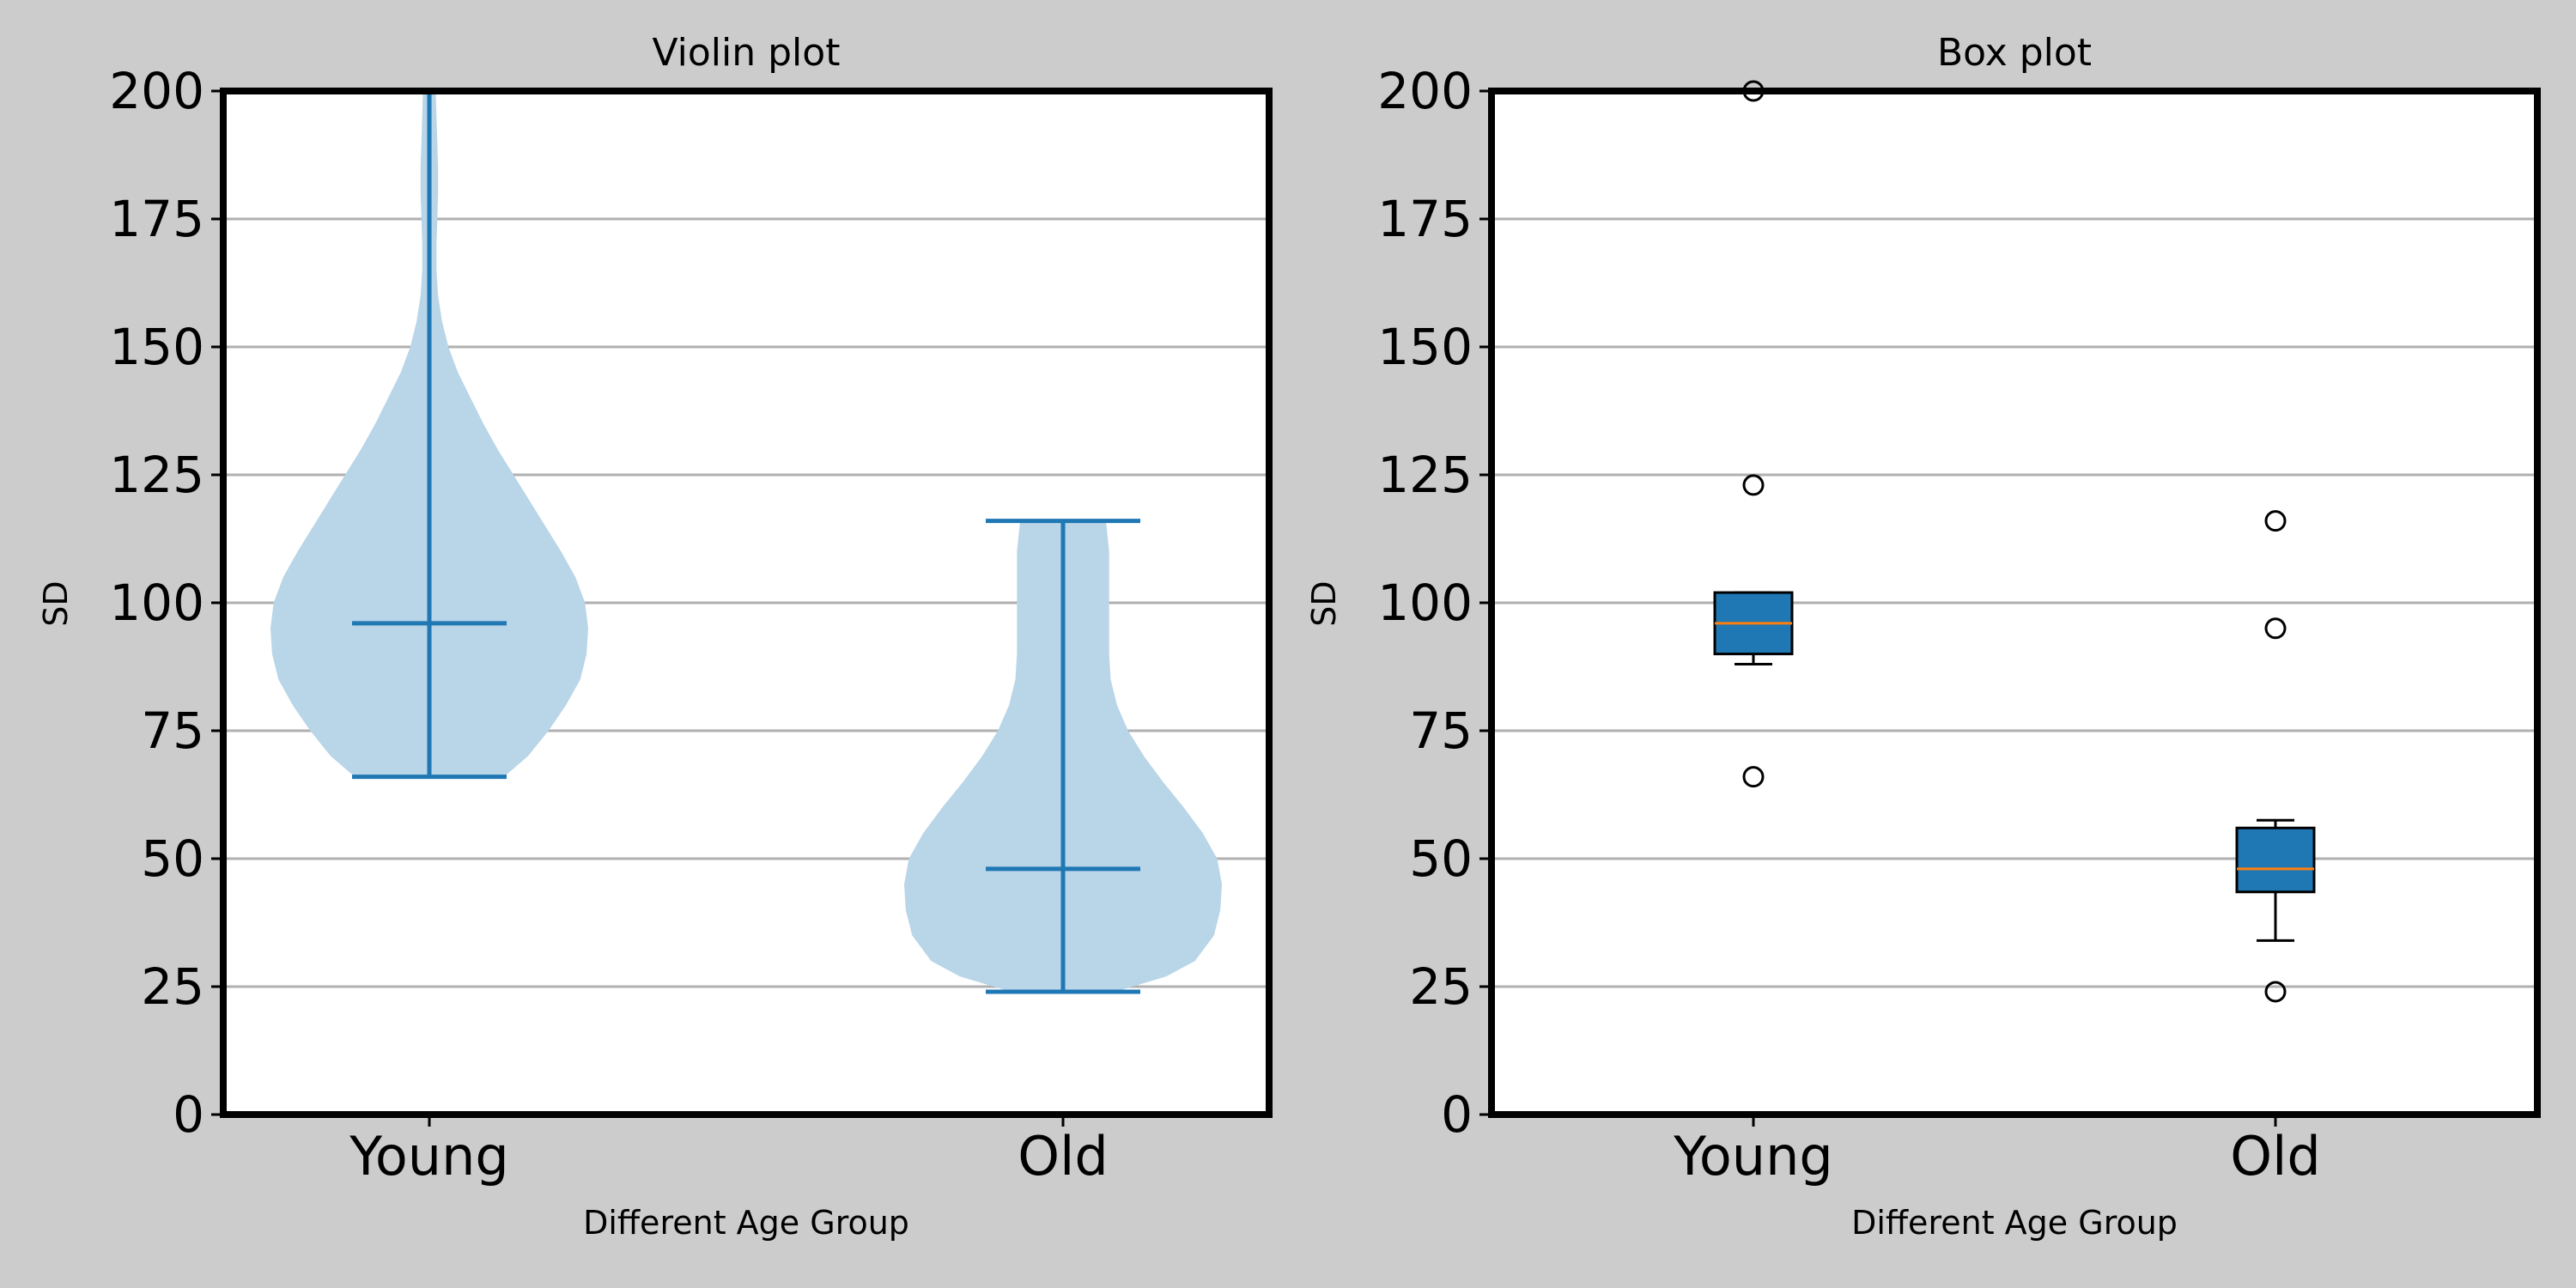  I want to click on box-x-ticks: Young Old, so click(1997, 1151).